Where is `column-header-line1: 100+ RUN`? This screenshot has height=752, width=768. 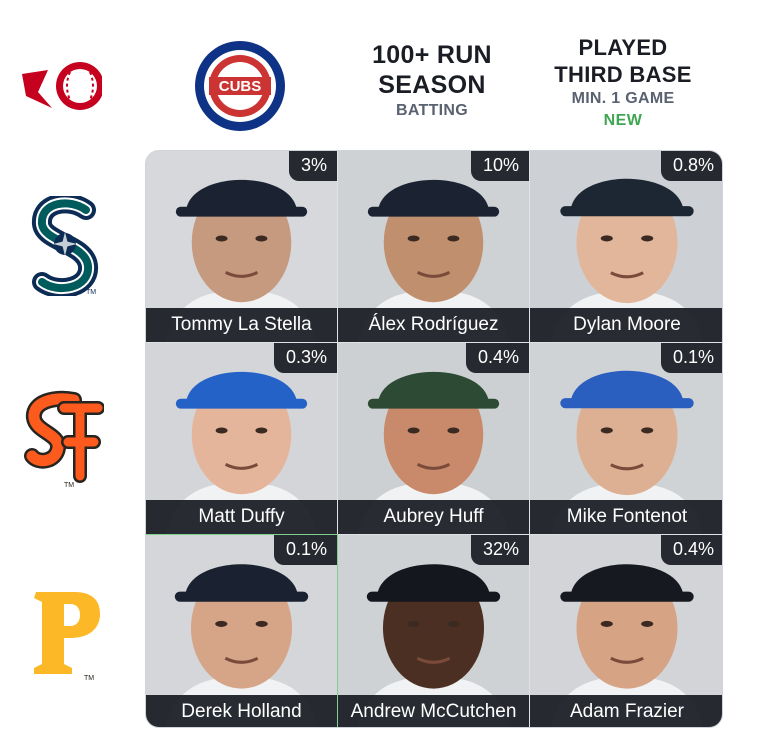
column-header-line1: 100+ RUN is located at coordinates (432, 55).